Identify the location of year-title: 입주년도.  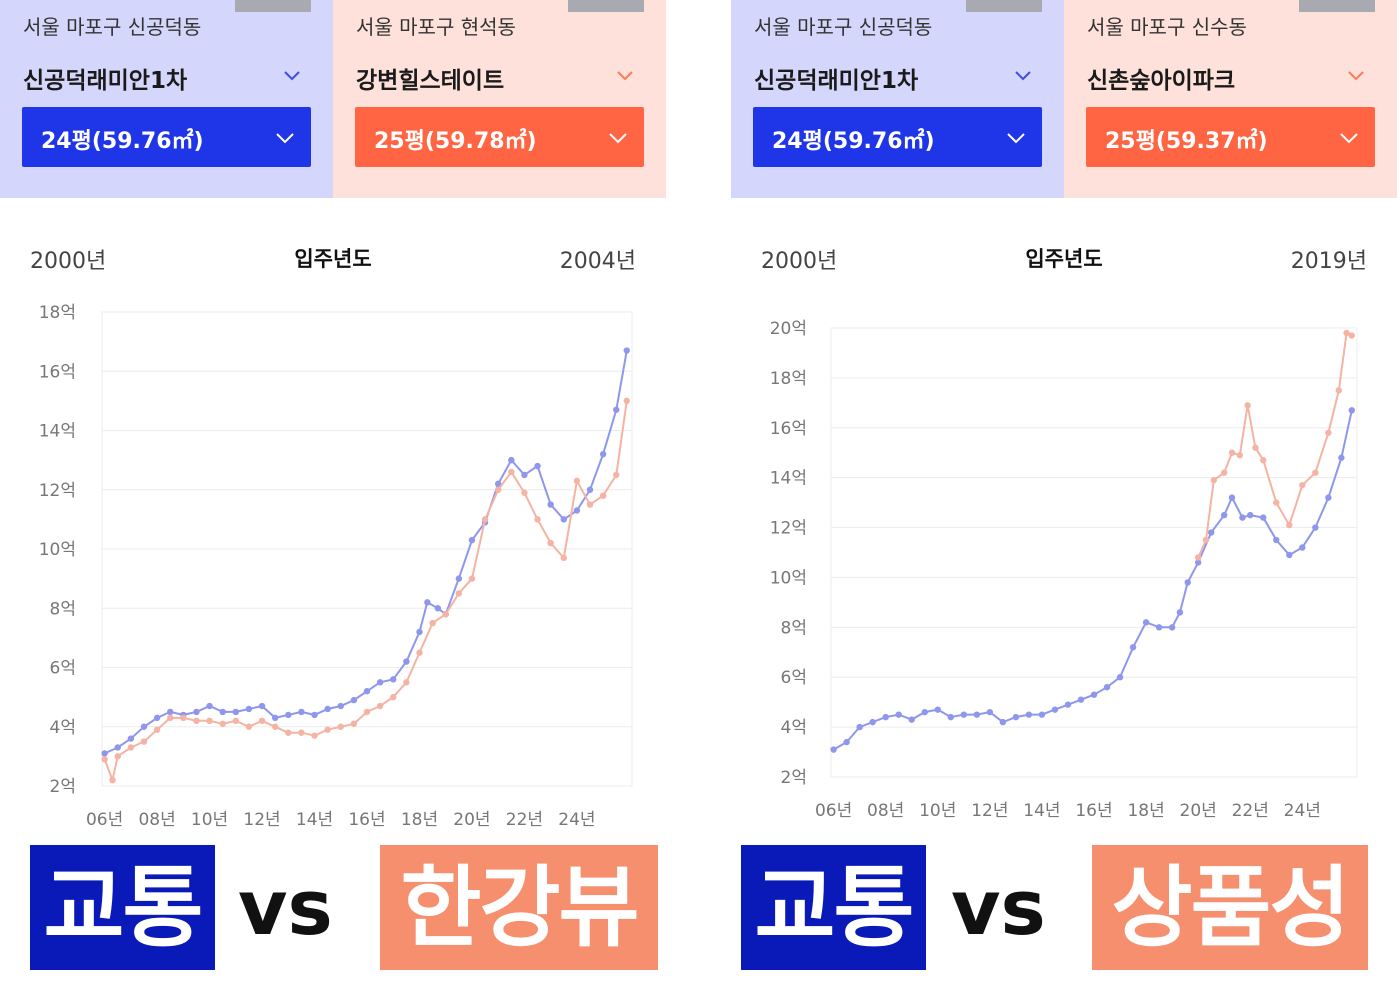
(333, 259).